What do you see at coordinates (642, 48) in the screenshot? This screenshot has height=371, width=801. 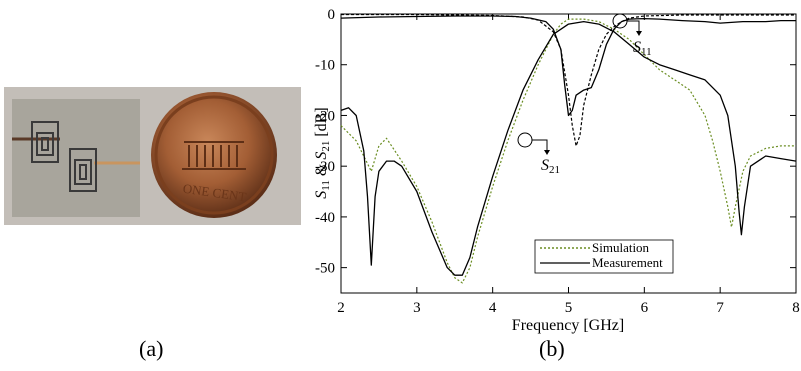 I see `s11-label: S11` at bounding box center [642, 48].